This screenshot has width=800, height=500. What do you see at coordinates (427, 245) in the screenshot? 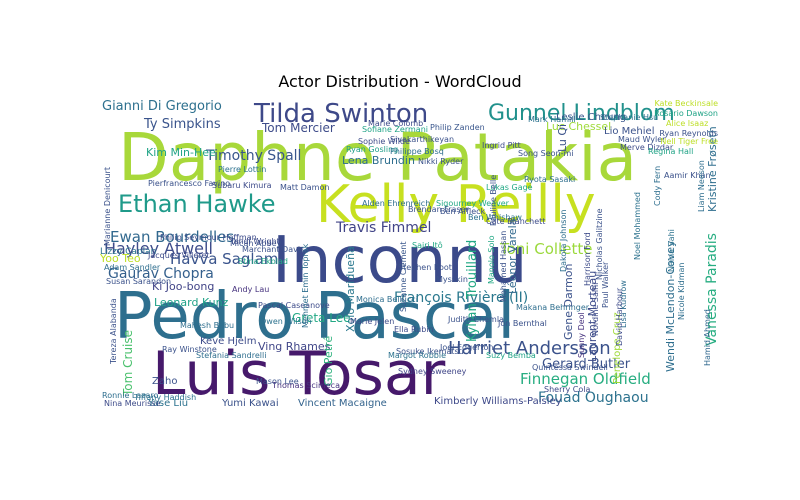
I see `word-sairi-ito: Sairi Itô` at bounding box center [427, 245].